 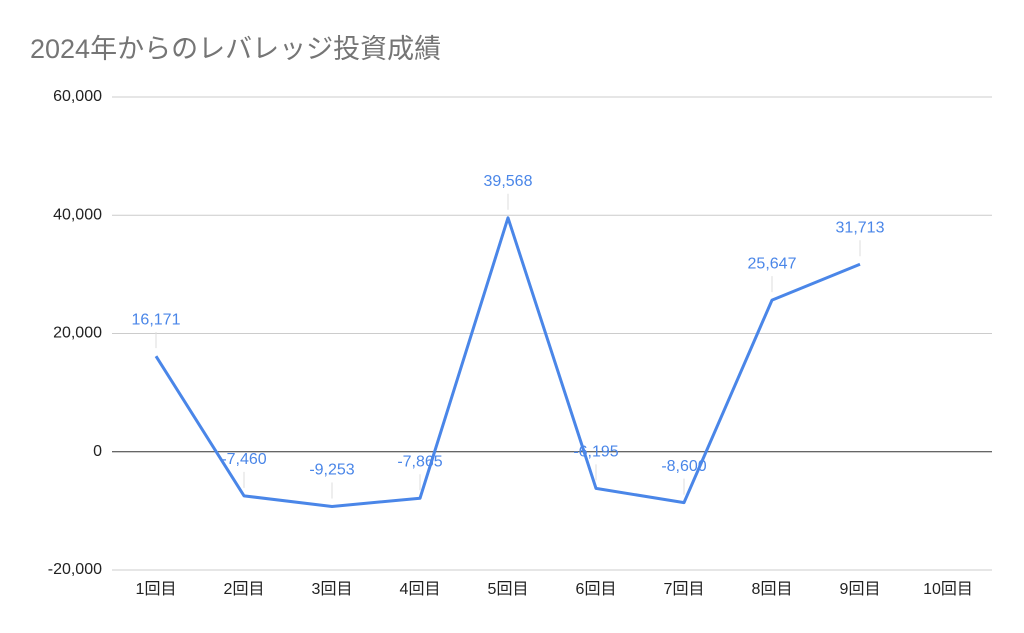 I want to click on data-label: -7,865, so click(x=419, y=461).